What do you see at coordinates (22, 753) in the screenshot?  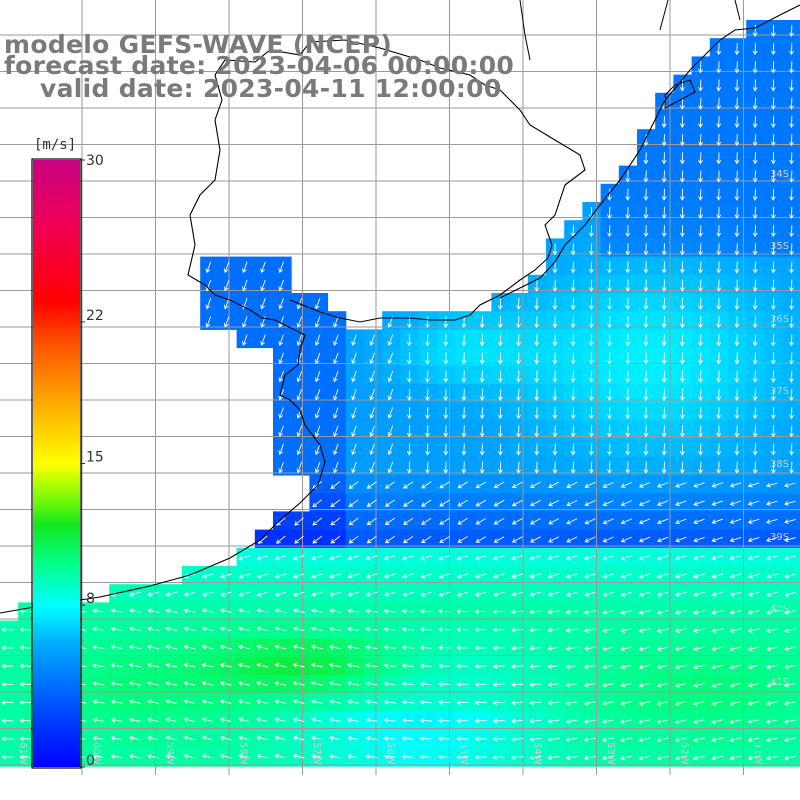 I see `longitude-label: 61W` at bounding box center [22, 753].